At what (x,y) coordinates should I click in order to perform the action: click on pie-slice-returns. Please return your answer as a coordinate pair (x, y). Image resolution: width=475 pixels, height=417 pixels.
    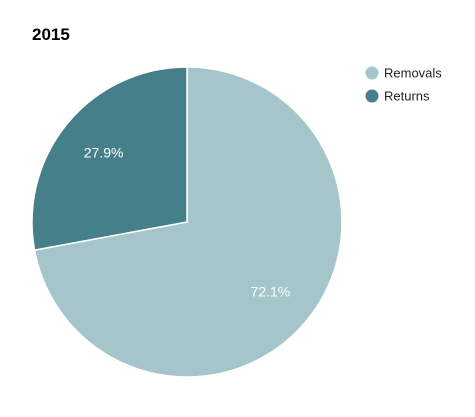
    Looking at the image, I should click on (109, 158).